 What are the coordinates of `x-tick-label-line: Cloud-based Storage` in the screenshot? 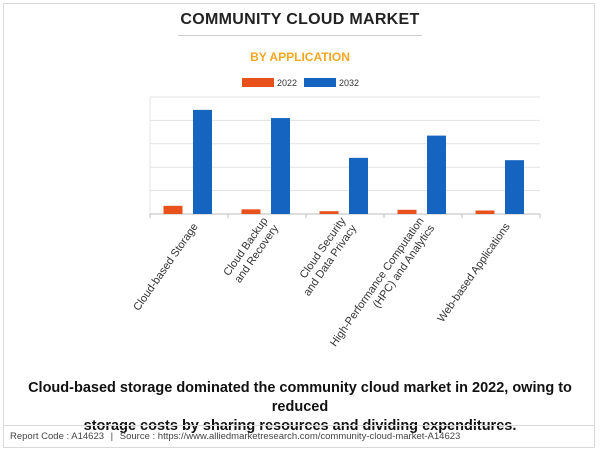 It's located at (165, 267).